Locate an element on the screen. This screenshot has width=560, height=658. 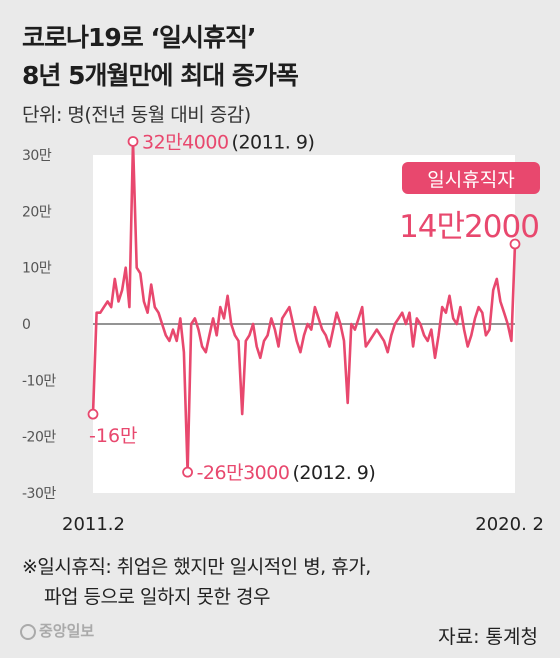
y-tick-label: 20만 is located at coordinates (37, 212).